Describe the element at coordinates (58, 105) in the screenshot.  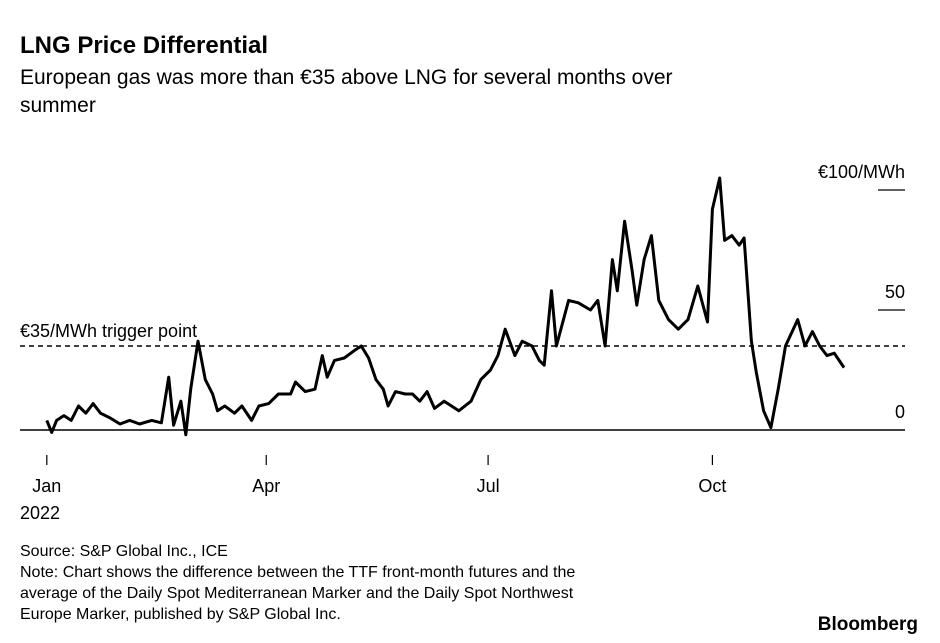
I see `subtitle: summer` at that location.